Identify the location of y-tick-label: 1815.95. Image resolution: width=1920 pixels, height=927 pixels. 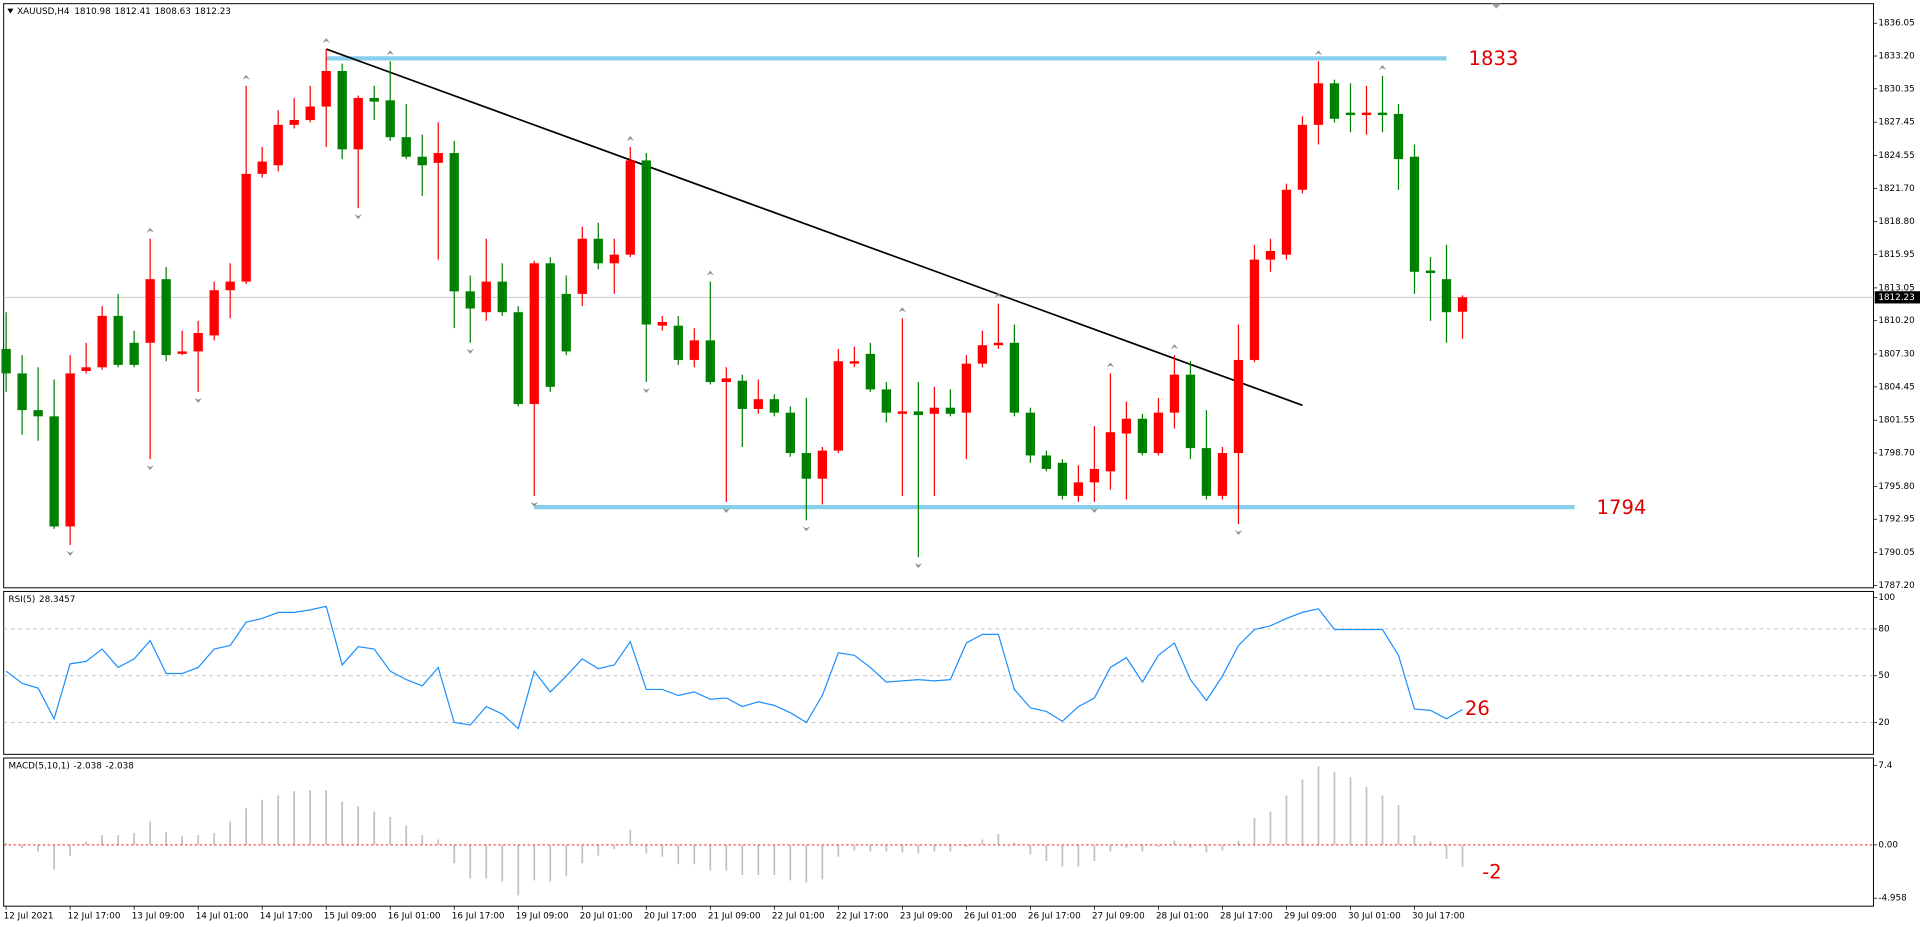
(1896, 255).